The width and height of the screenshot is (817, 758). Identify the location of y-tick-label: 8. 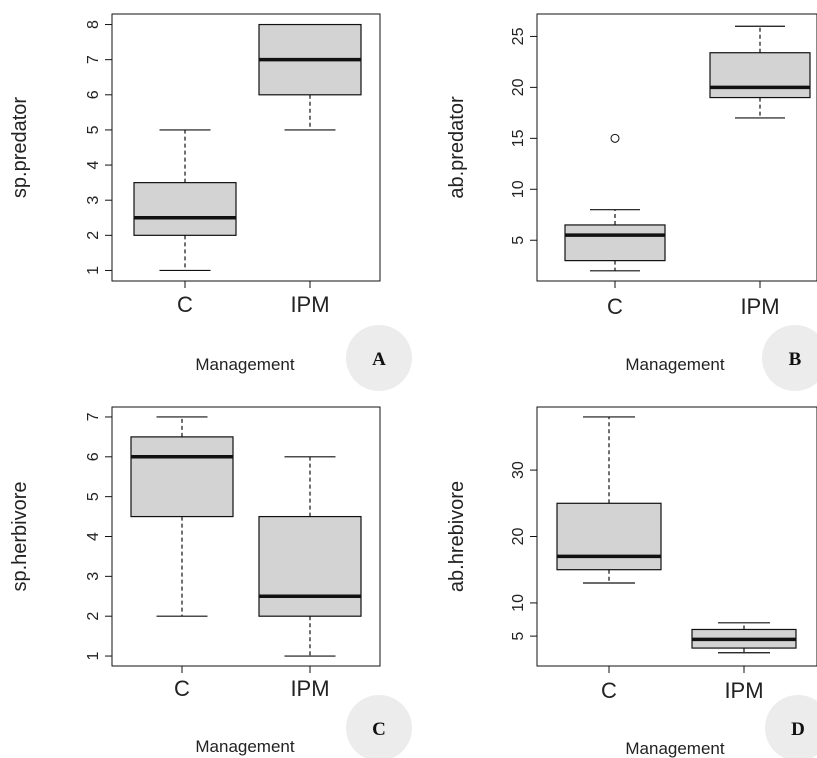
(93, 24).